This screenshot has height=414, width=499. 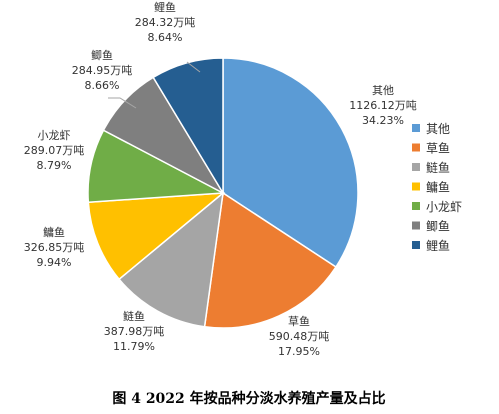 What do you see at coordinates (102, 70) in the screenshot?
I see `slice-data-label: 鲫鱼 284.95万吨 8.66%` at bounding box center [102, 70].